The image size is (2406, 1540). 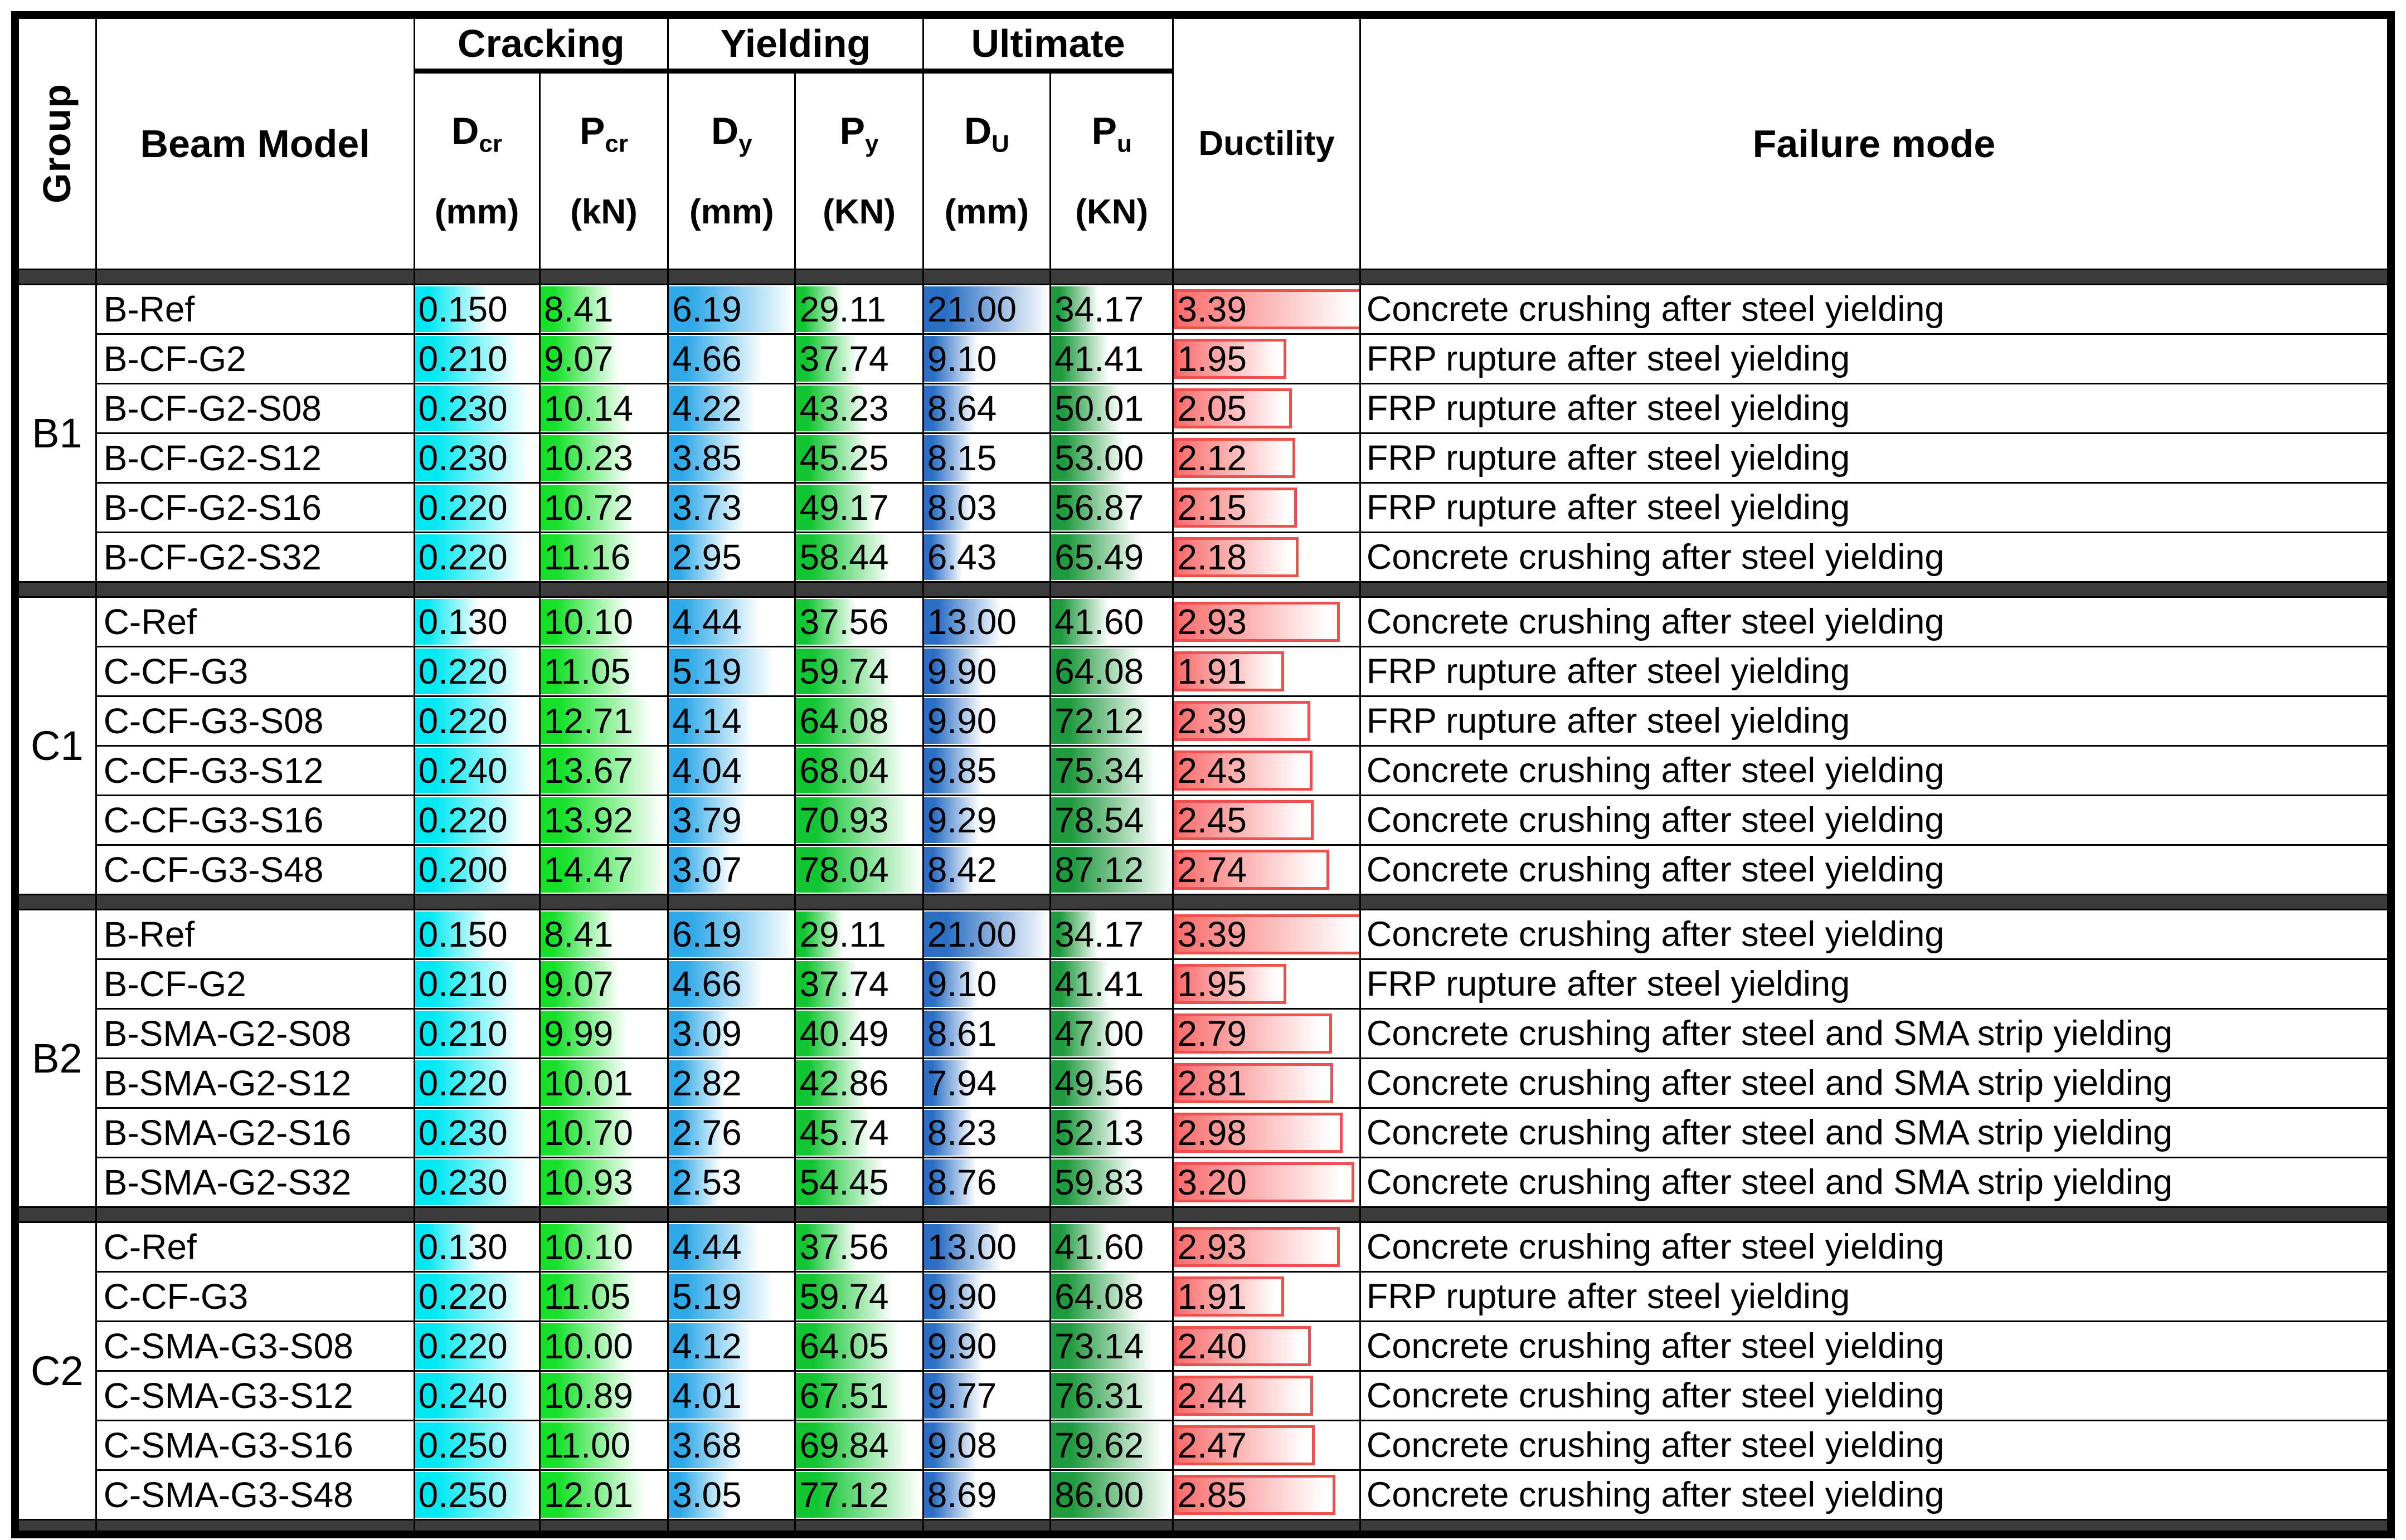 I want to click on pu-cell-content: 65.49, so click(x=1112, y=557).